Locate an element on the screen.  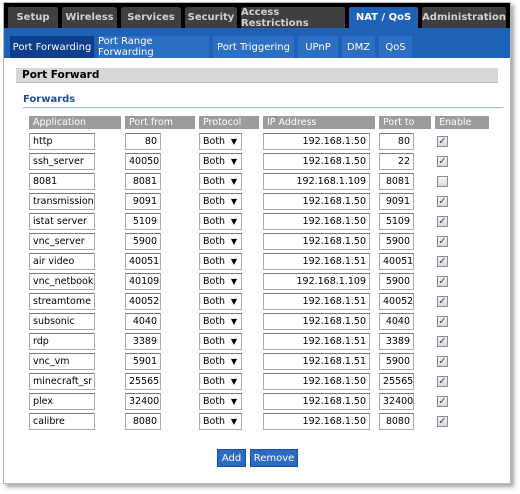
port-to-input: 40051 is located at coordinates (396, 261).